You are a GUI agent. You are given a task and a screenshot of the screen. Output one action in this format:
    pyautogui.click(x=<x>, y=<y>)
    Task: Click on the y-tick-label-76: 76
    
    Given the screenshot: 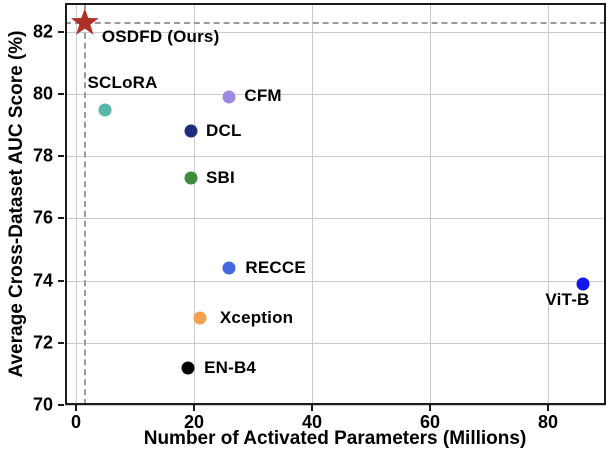 What is the action you would take?
    pyautogui.click(x=42, y=217)
    